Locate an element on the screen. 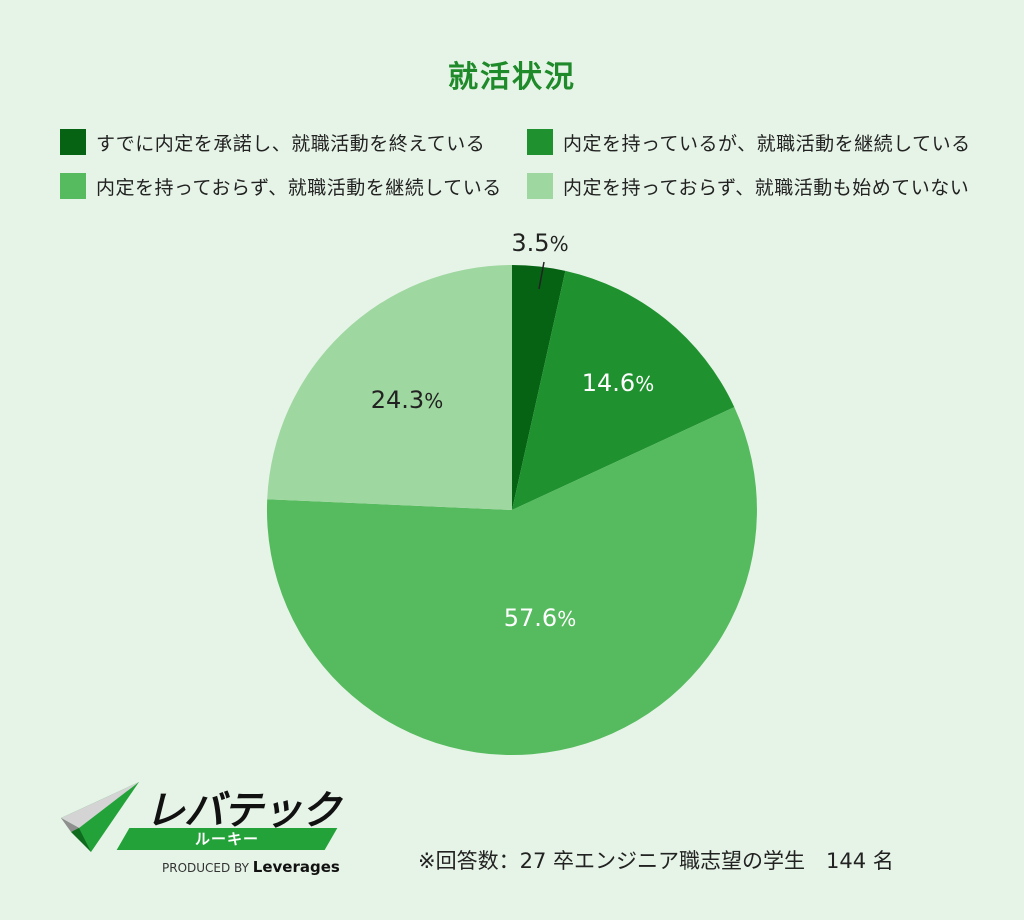 This screenshot has height=920, width=1024. levtech-rookie-logo: レバテック ルーキー PRODUCED BY Leverages is located at coordinates (200, 828).